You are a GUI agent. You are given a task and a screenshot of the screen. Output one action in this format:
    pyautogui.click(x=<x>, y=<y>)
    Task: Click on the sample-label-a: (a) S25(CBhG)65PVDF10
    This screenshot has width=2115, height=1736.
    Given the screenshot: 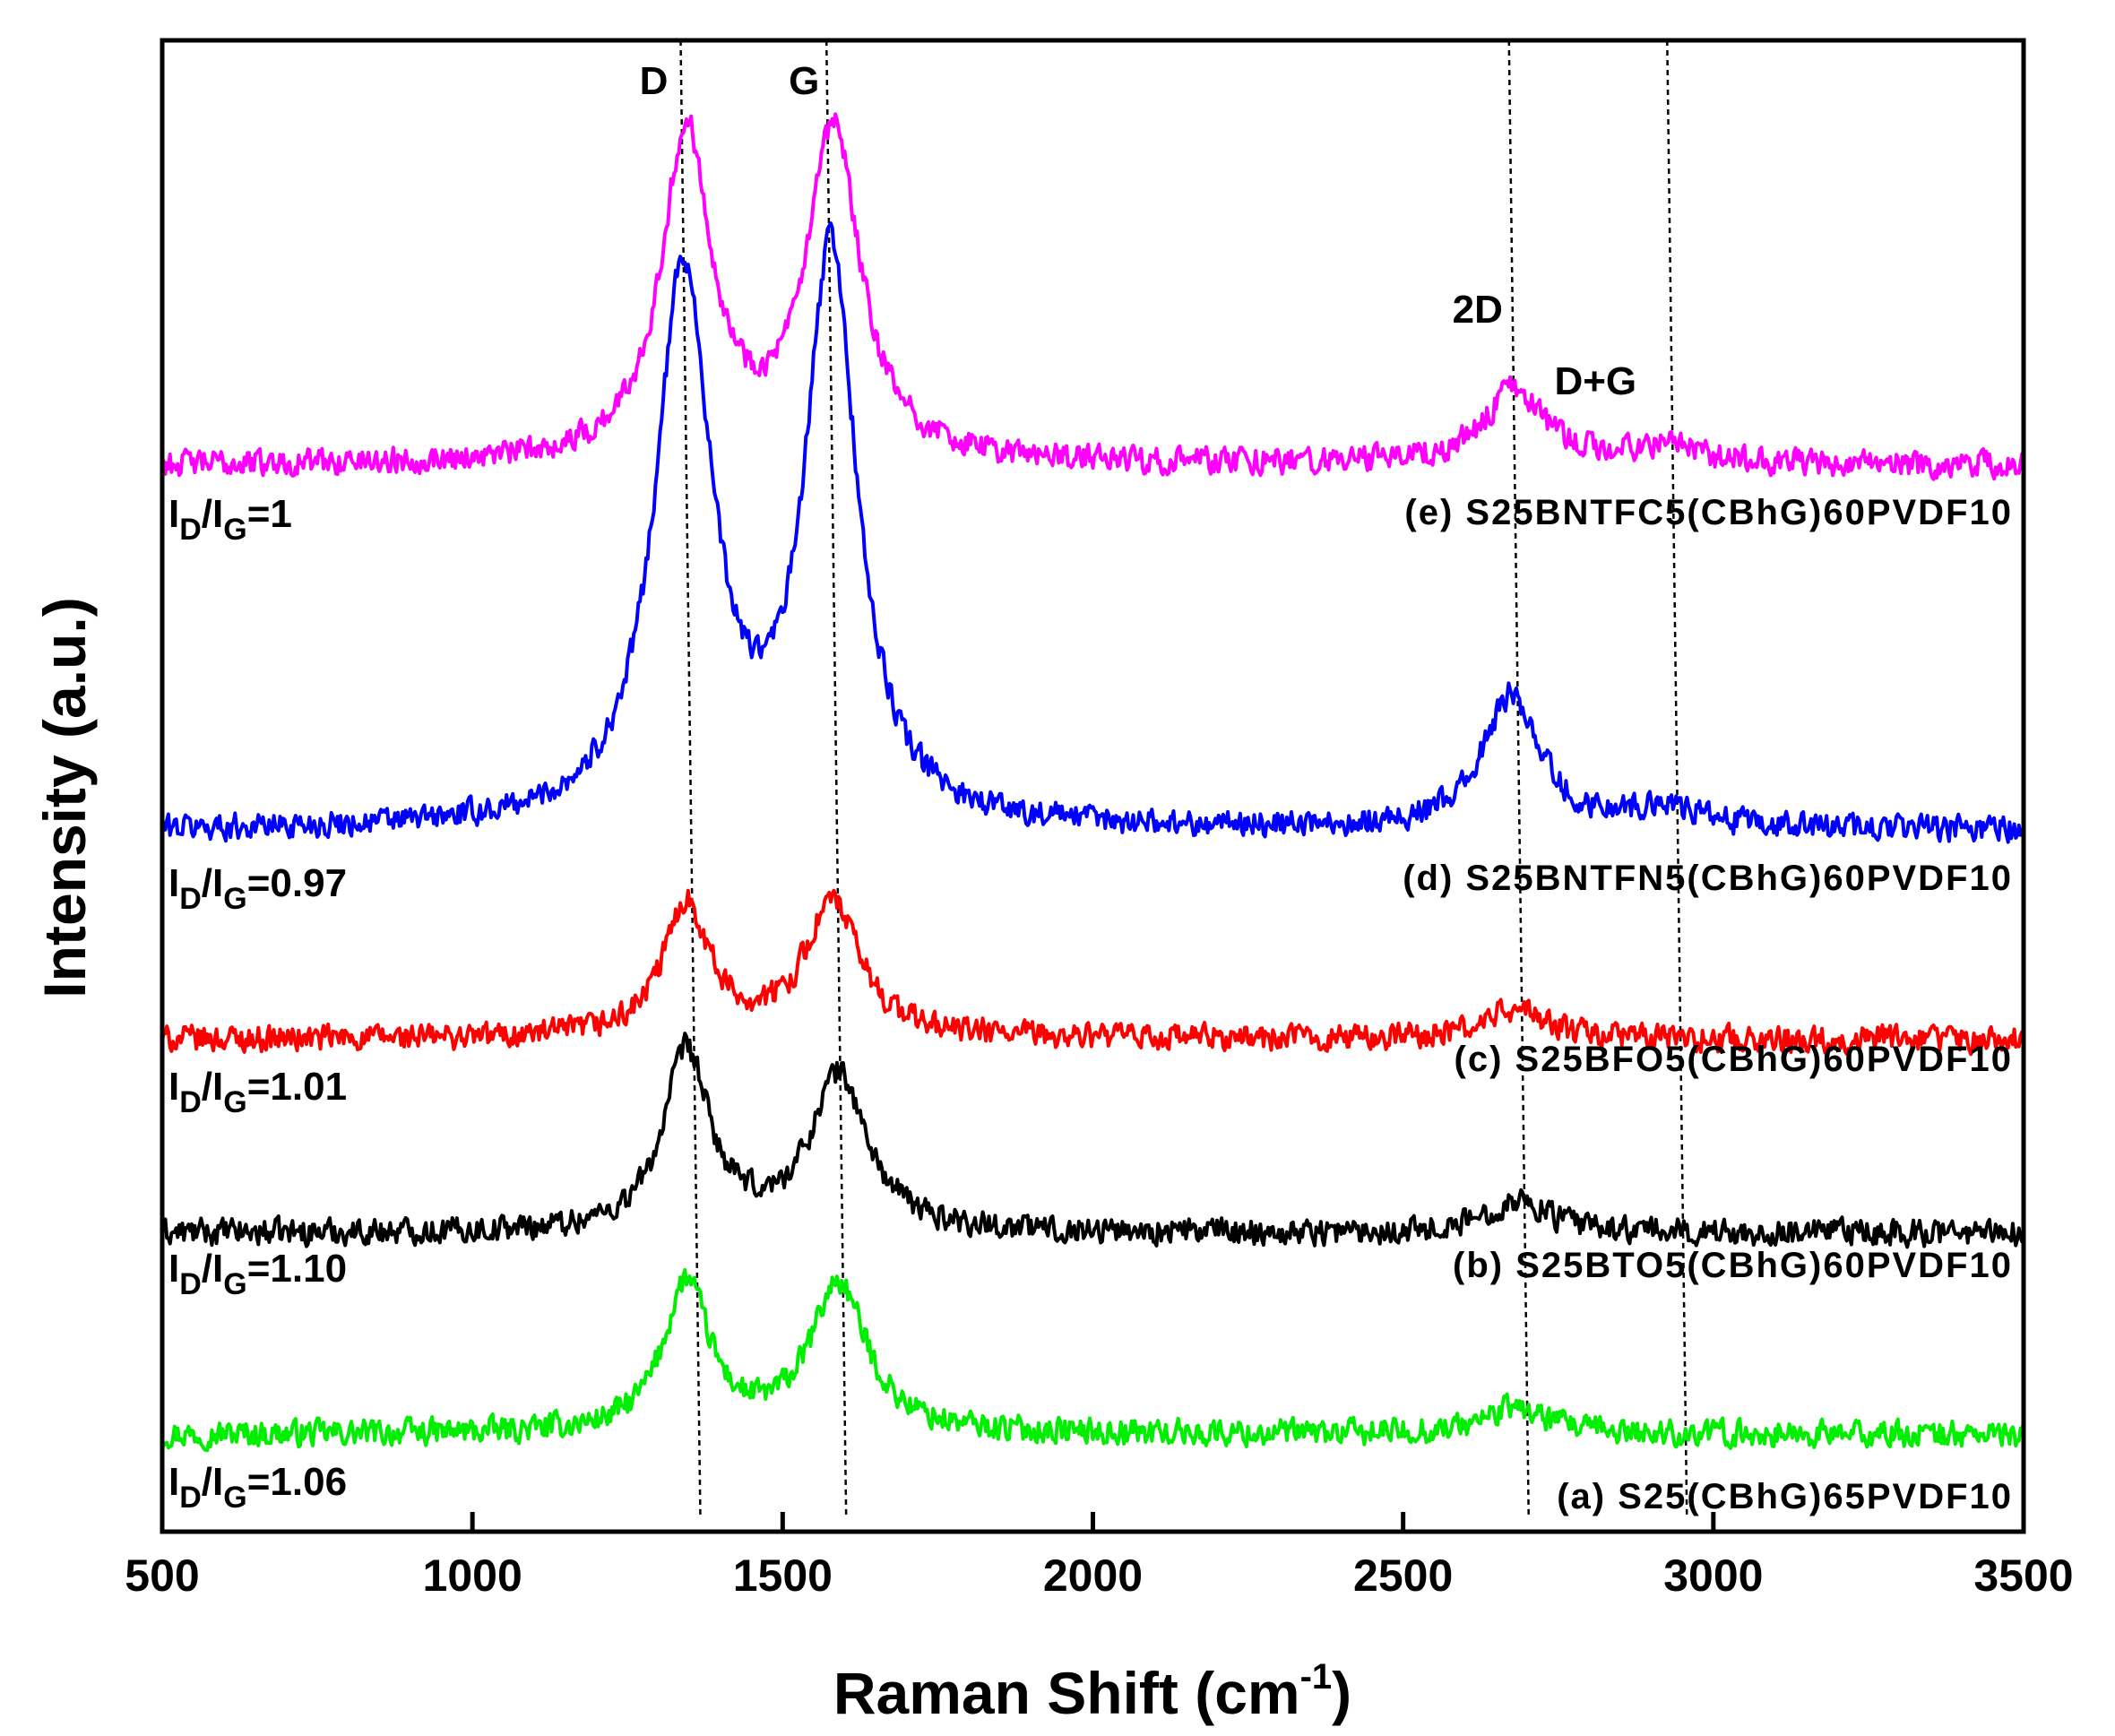 What is the action you would take?
    pyautogui.click(x=1785, y=1496)
    